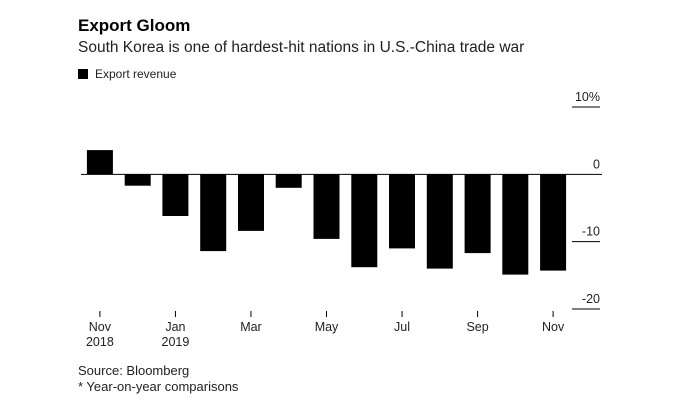  What do you see at coordinates (587, 97) in the screenshot?
I see `y-tick-label: 10%` at bounding box center [587, 97].